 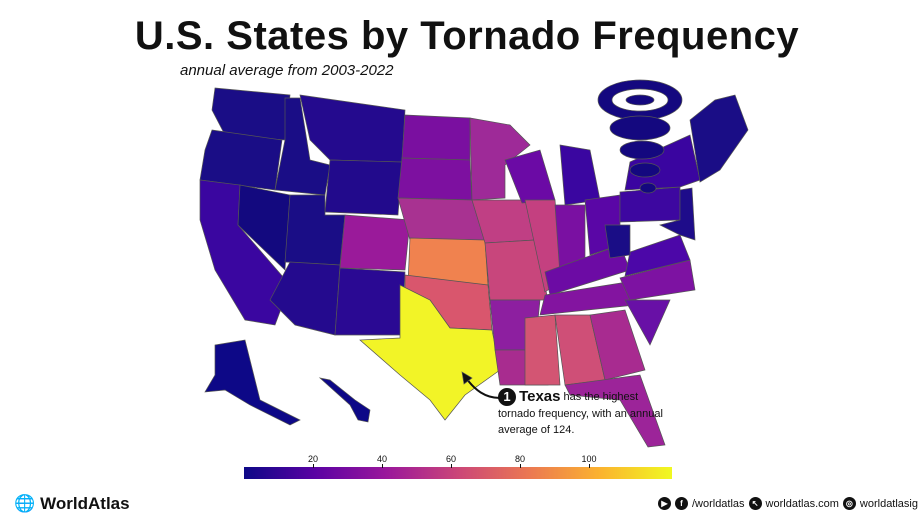 What do you see at coordinates (241, 160) in the screenshot?
I see `state-or` at bounding box center [241, 160].